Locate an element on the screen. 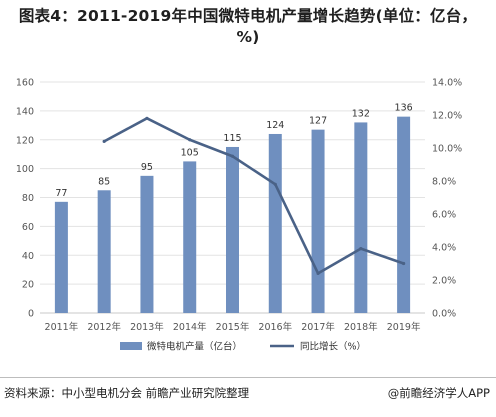 Image resolution: width=496 pixels, height=417 pixels. x-tick-label: 2013年 is located at coordinates (147, 327).